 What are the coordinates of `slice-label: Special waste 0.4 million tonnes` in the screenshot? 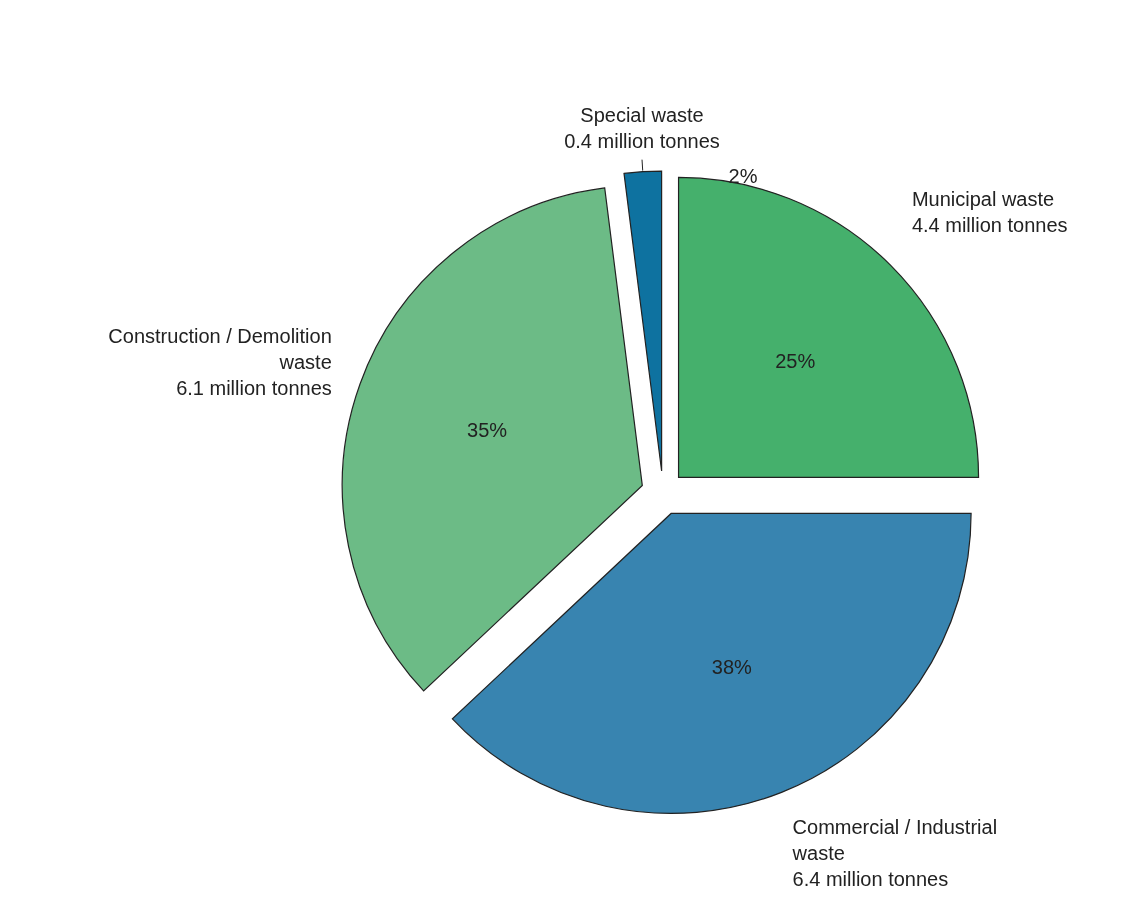 It's located at (642, 127).